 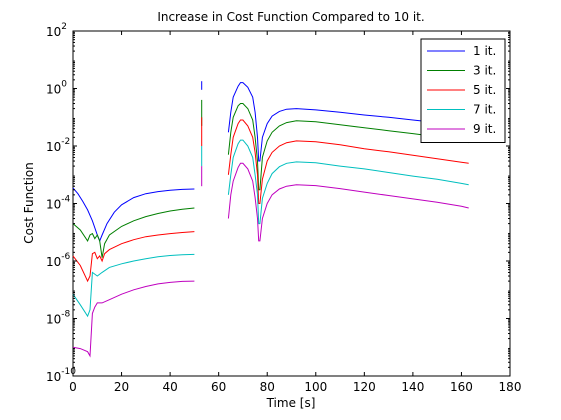 I want to click on x-tick-label: 120, so click(x=364, y=387).